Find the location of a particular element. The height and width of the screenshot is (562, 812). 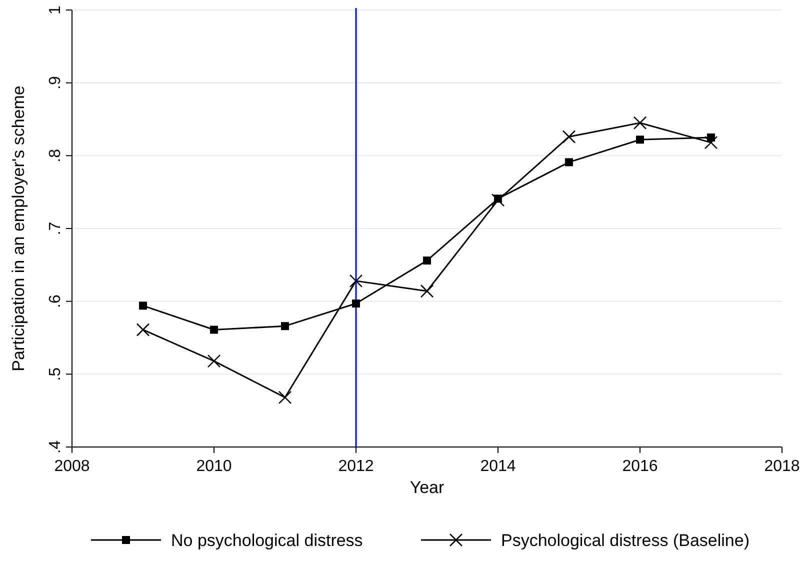

x-tick-label: 2010 is located at coordinates (214, 466).